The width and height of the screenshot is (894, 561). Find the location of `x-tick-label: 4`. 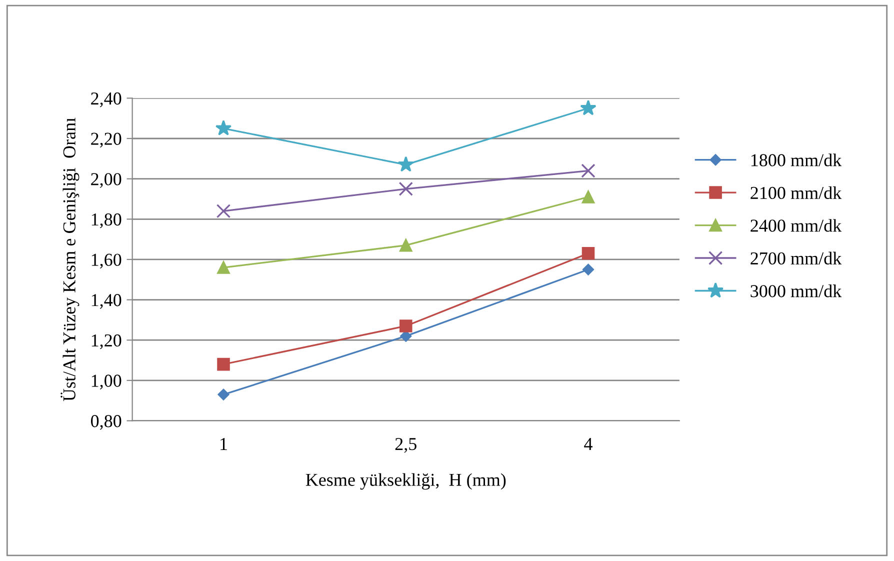

x-tick-label: 4 is located at coordinates (588, 444).